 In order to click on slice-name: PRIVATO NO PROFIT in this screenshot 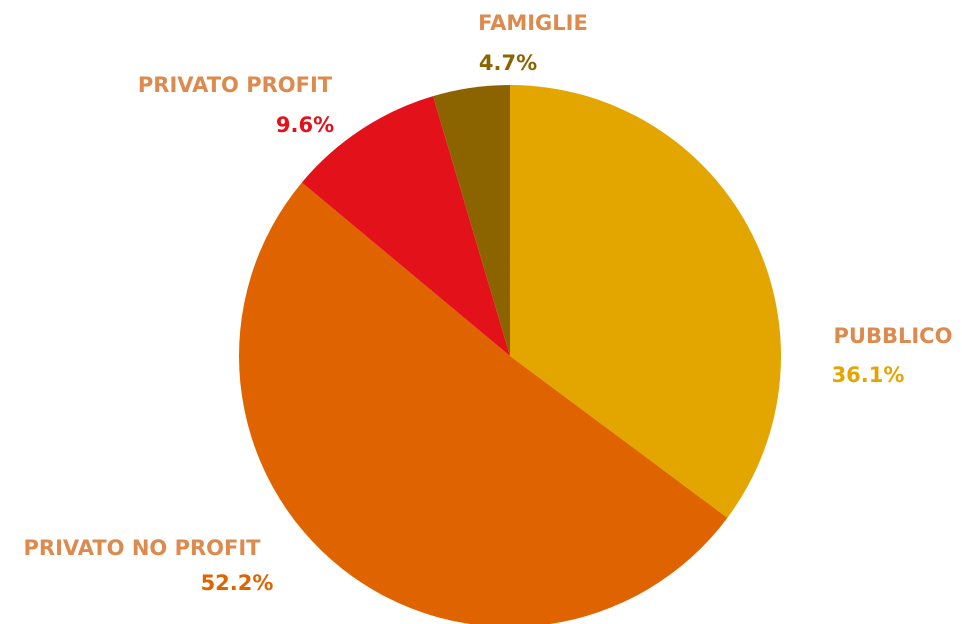, I will do `click(143, 548)`.